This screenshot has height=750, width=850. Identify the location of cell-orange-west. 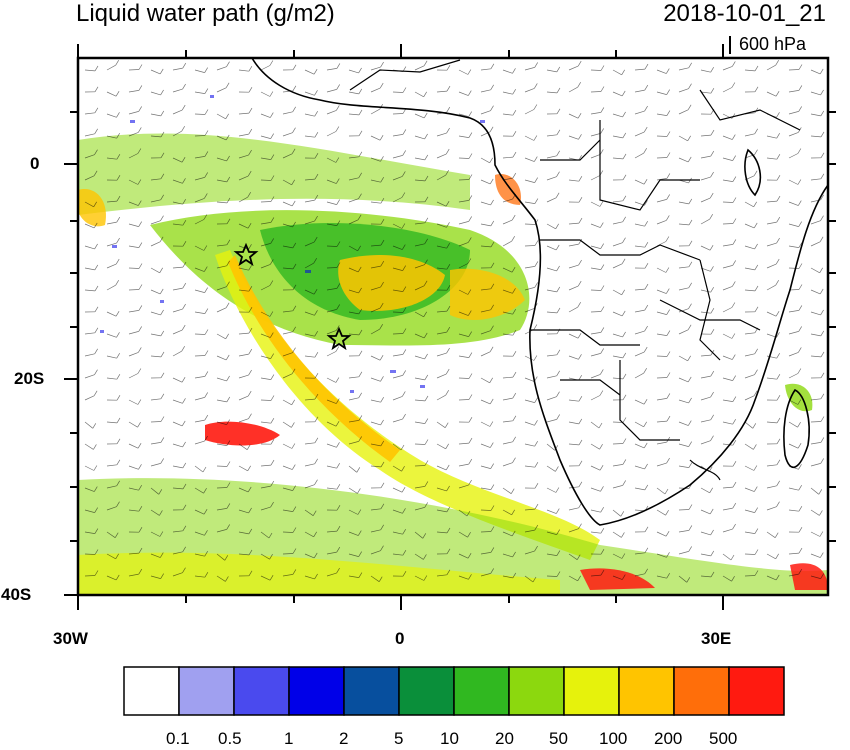
(92, 208).